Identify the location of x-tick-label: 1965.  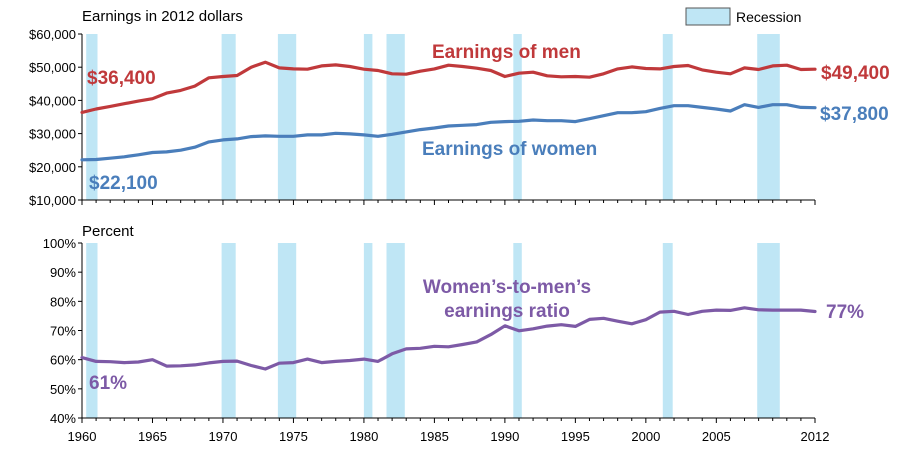
(152, 436).